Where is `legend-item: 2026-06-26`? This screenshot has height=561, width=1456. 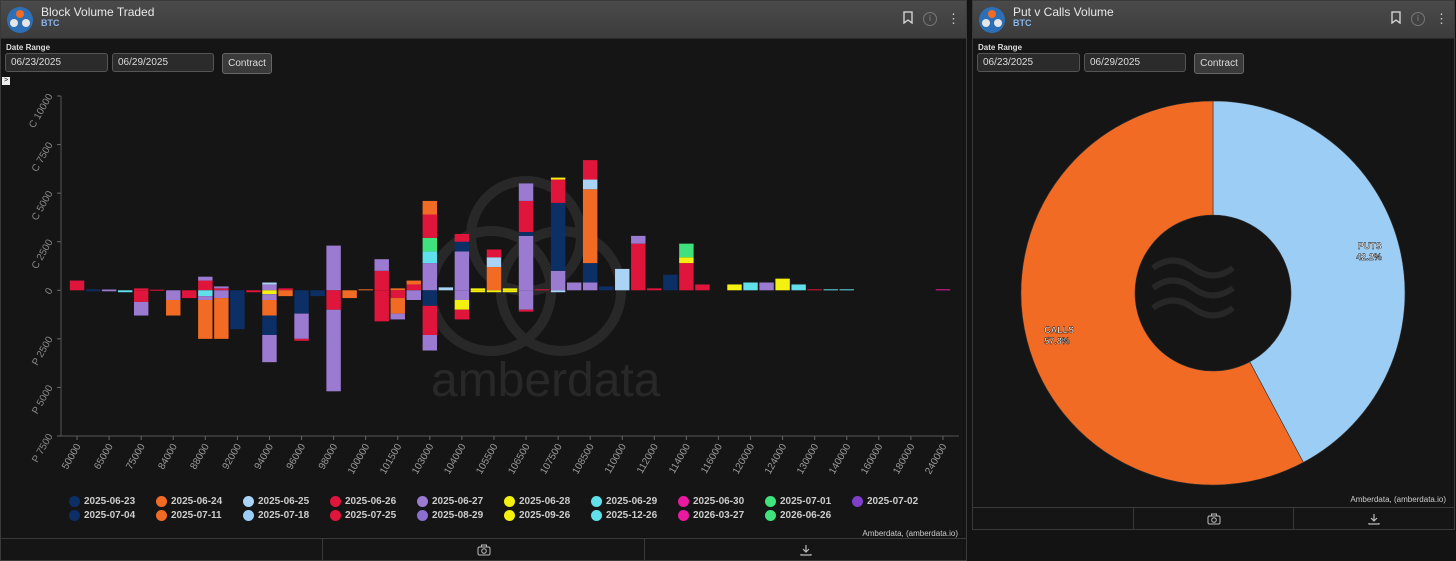
legend-item: 2026-06-26 is located at coordinates (808, 515).